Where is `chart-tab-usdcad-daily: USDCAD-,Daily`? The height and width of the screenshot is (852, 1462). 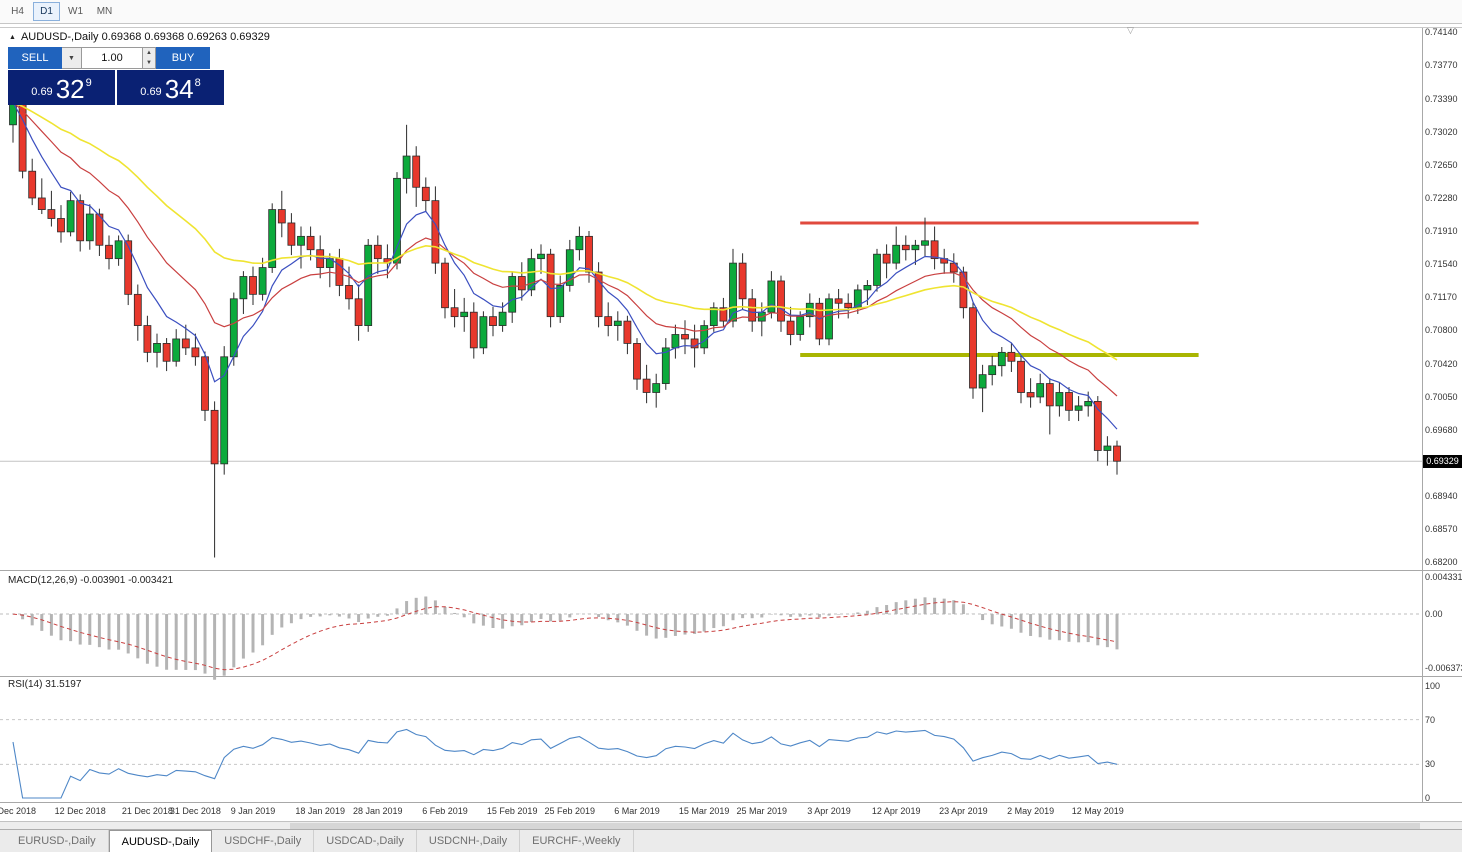 chart-tab-usdcad-daily: USDCAD-,Daily is located at coordinates (365, 841).